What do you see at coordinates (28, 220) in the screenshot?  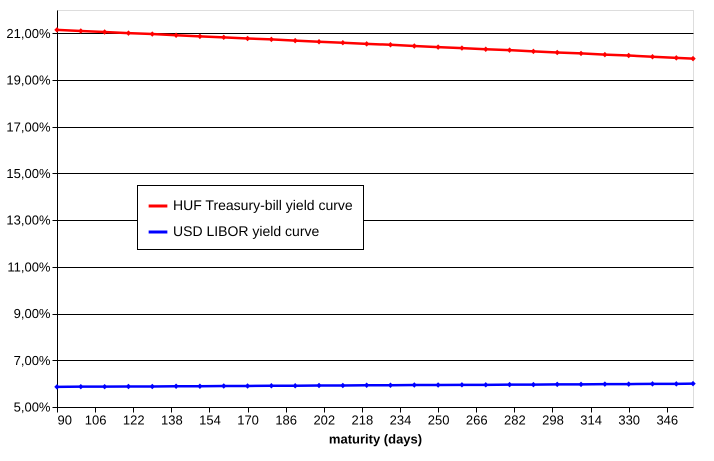 I see `y-tick-label: 13,00%` at bounding box center [28, 220].